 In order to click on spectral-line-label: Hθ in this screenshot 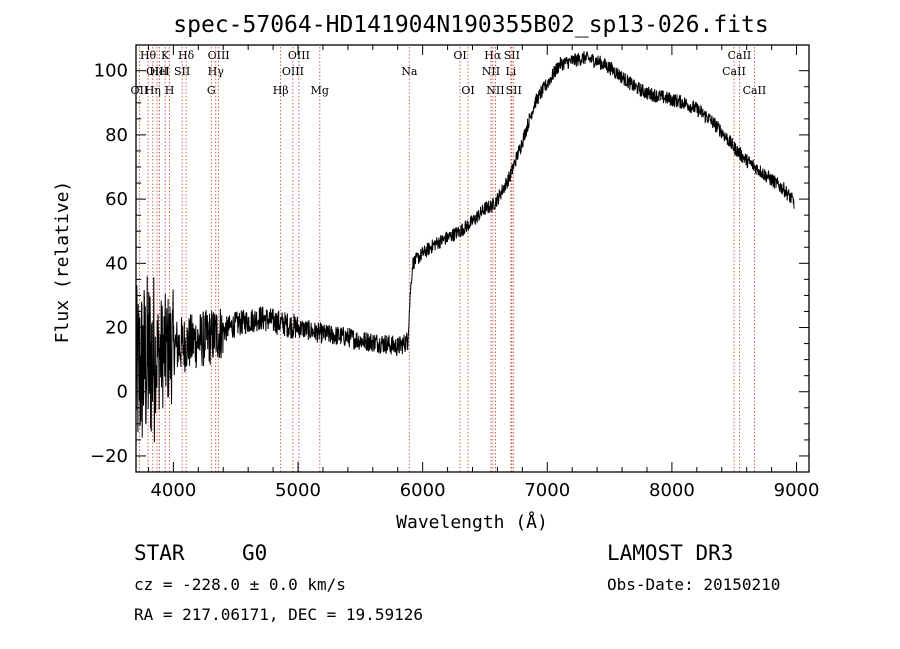, I will do `click(148, 55)`.